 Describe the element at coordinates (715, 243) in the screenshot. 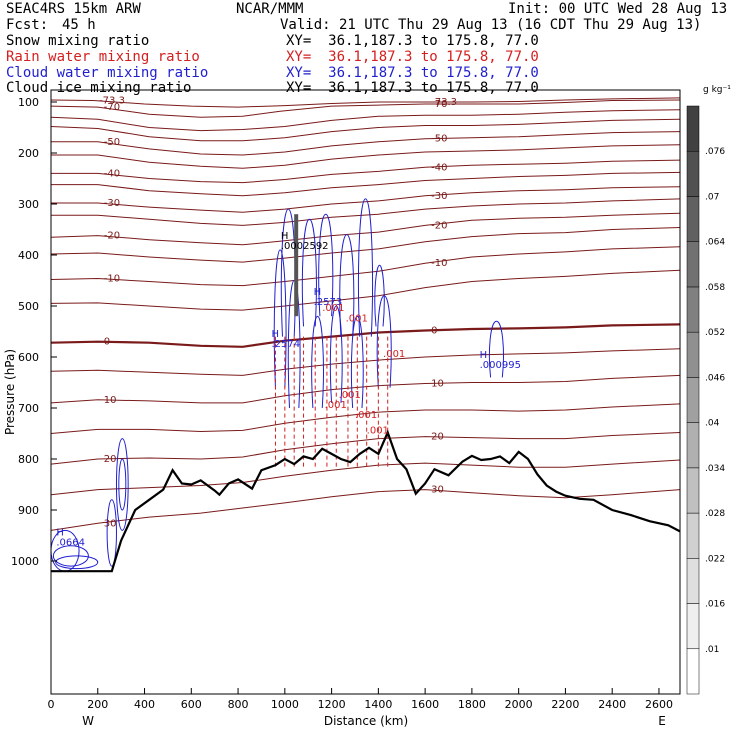

I see `colorbar-tick-label: .064` at that location.